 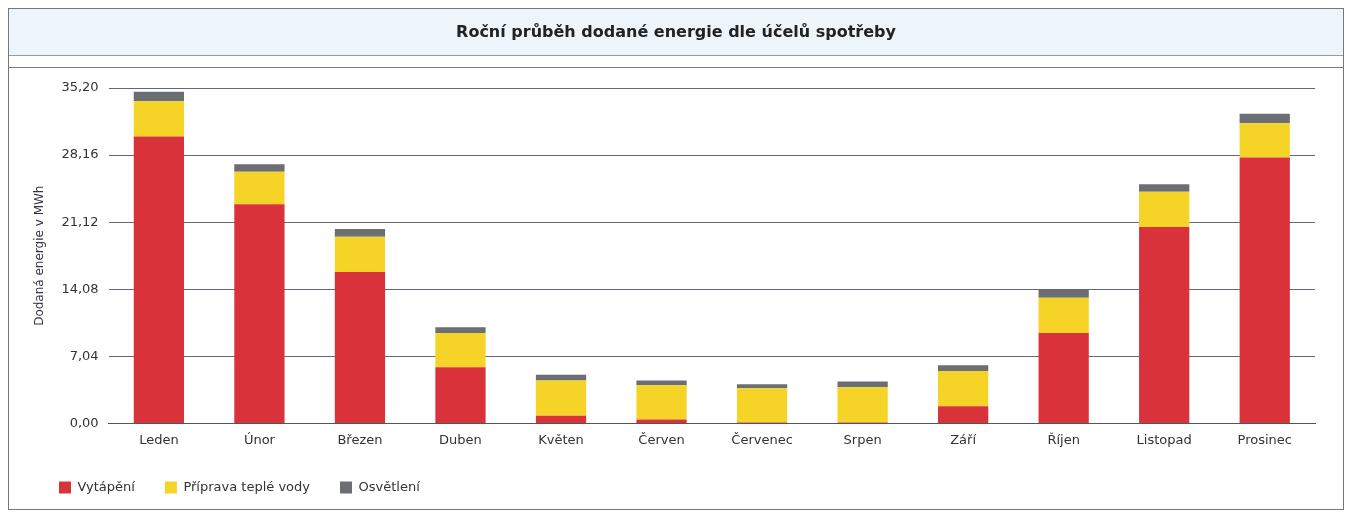 What do you see at coordinates (561, 439) in the screenshot?
I see `x-tick-label: Květen` at bounding box center [561, 439].